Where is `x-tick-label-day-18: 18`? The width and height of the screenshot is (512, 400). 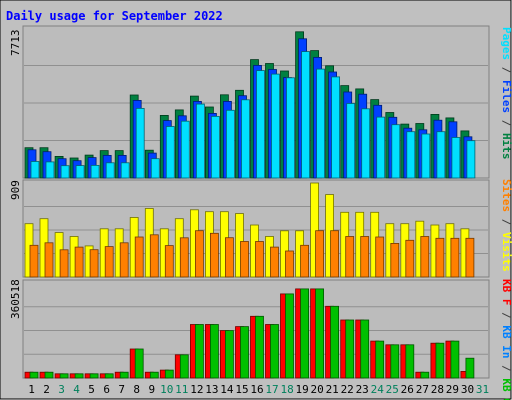
x-tick-label-day-18: 18 is located at coordinates (286, 389).